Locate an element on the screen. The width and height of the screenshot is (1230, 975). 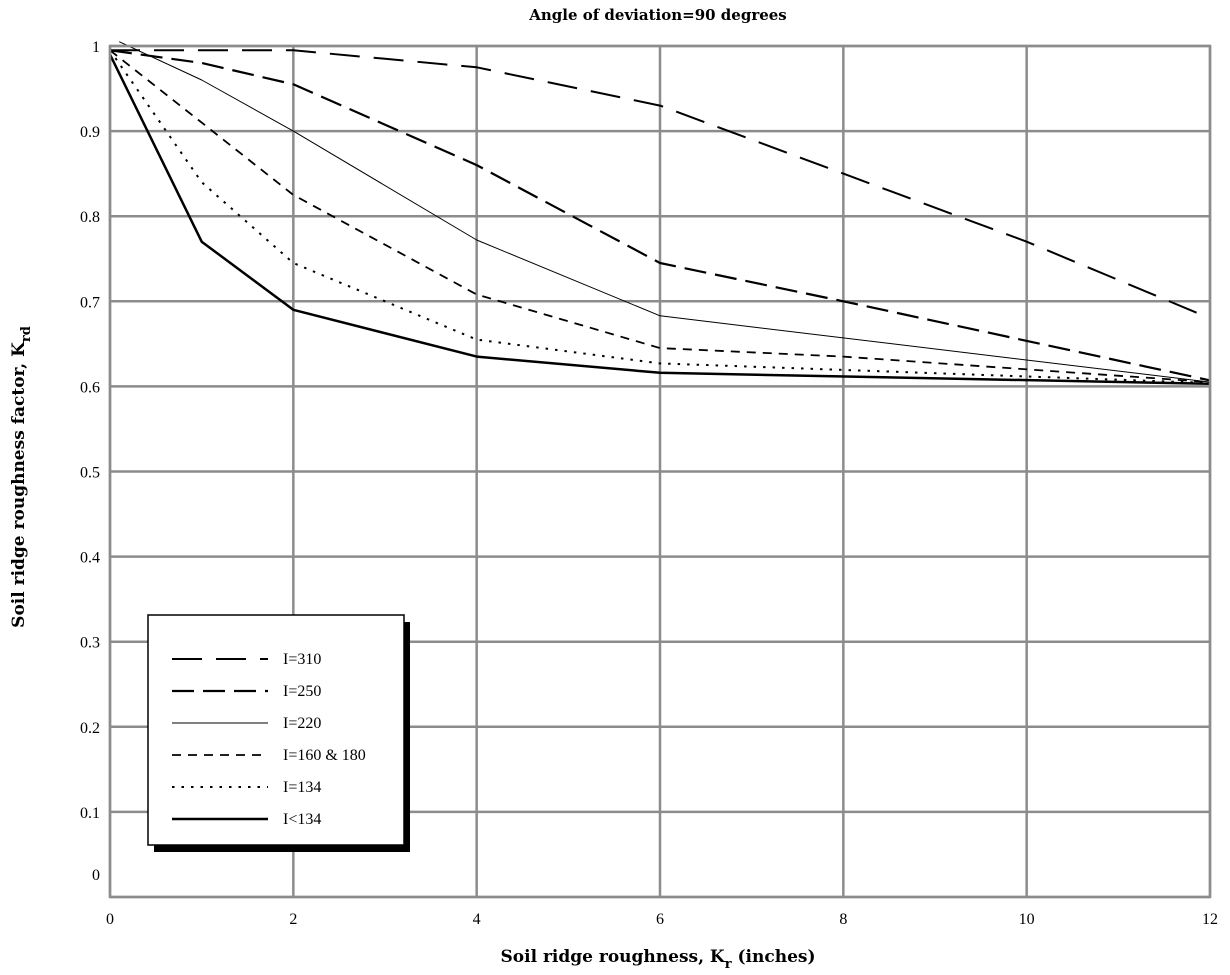
x-tick-label: 4 is located at coordinates (477, 919).